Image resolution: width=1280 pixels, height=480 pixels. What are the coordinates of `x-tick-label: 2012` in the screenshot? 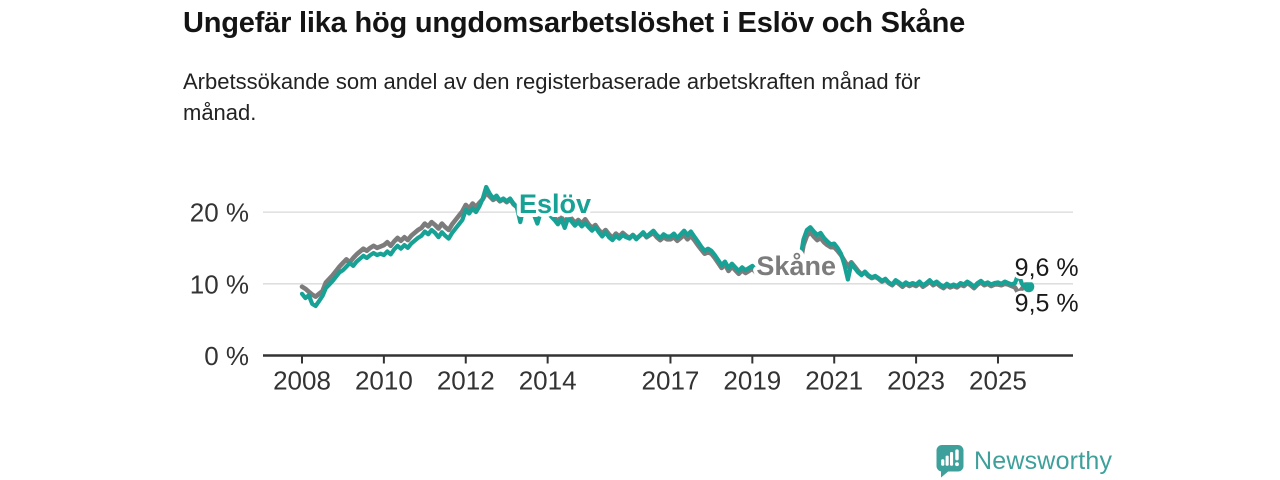 It's located at (466, 381).